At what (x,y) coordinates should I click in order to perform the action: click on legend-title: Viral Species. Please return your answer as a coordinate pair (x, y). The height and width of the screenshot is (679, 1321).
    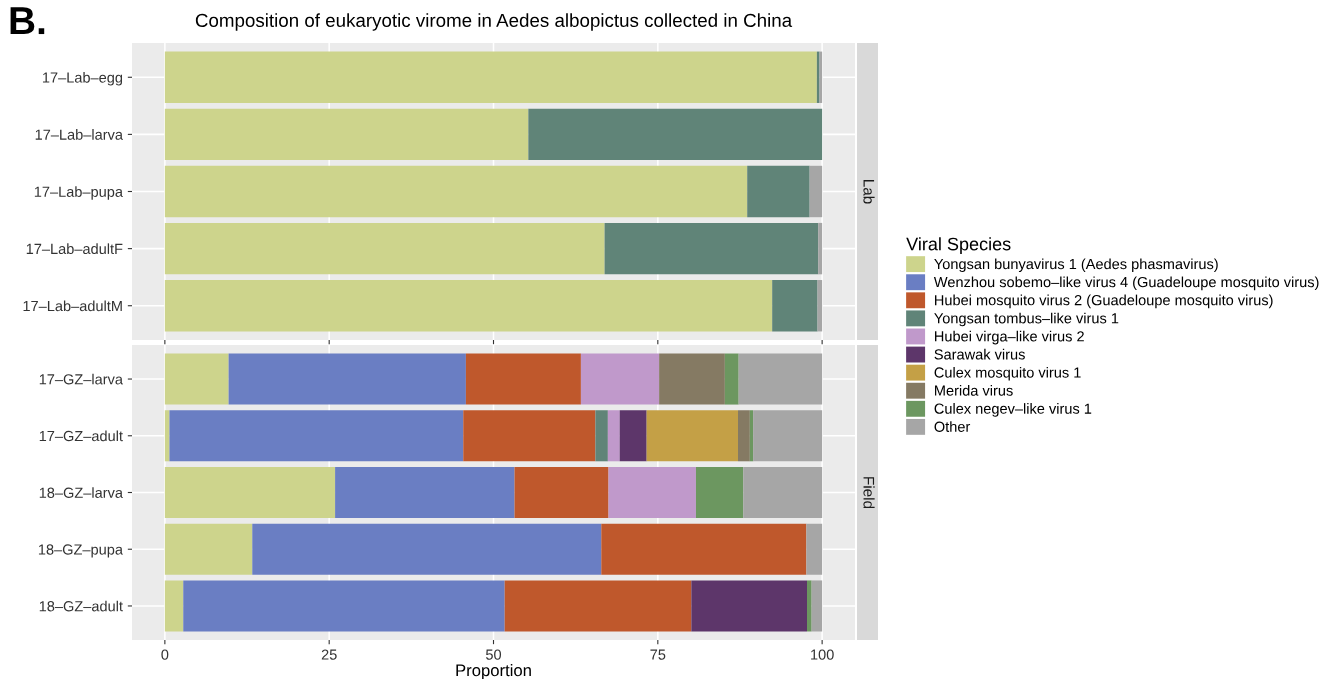
    Looking at the image, I should click on (958, 245).